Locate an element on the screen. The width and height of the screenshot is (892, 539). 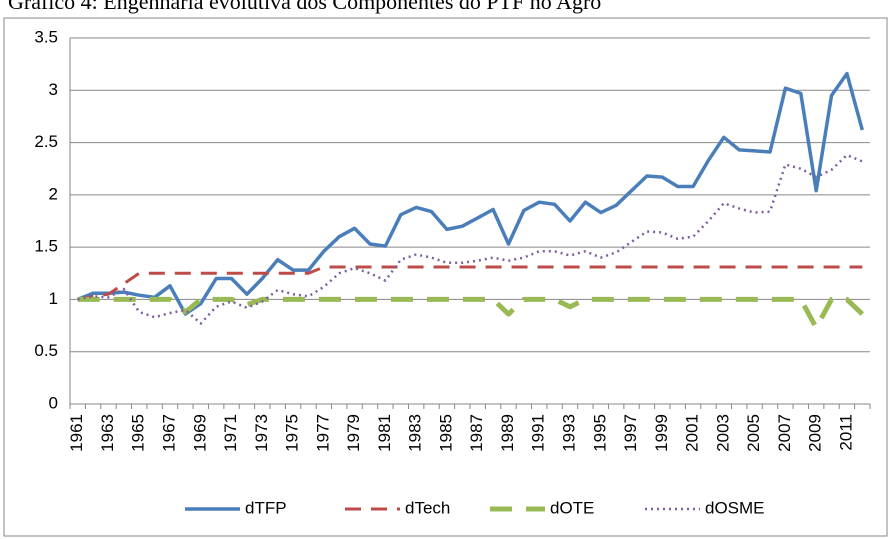
legend-label: dTFP is located at coordinates (266, 507).